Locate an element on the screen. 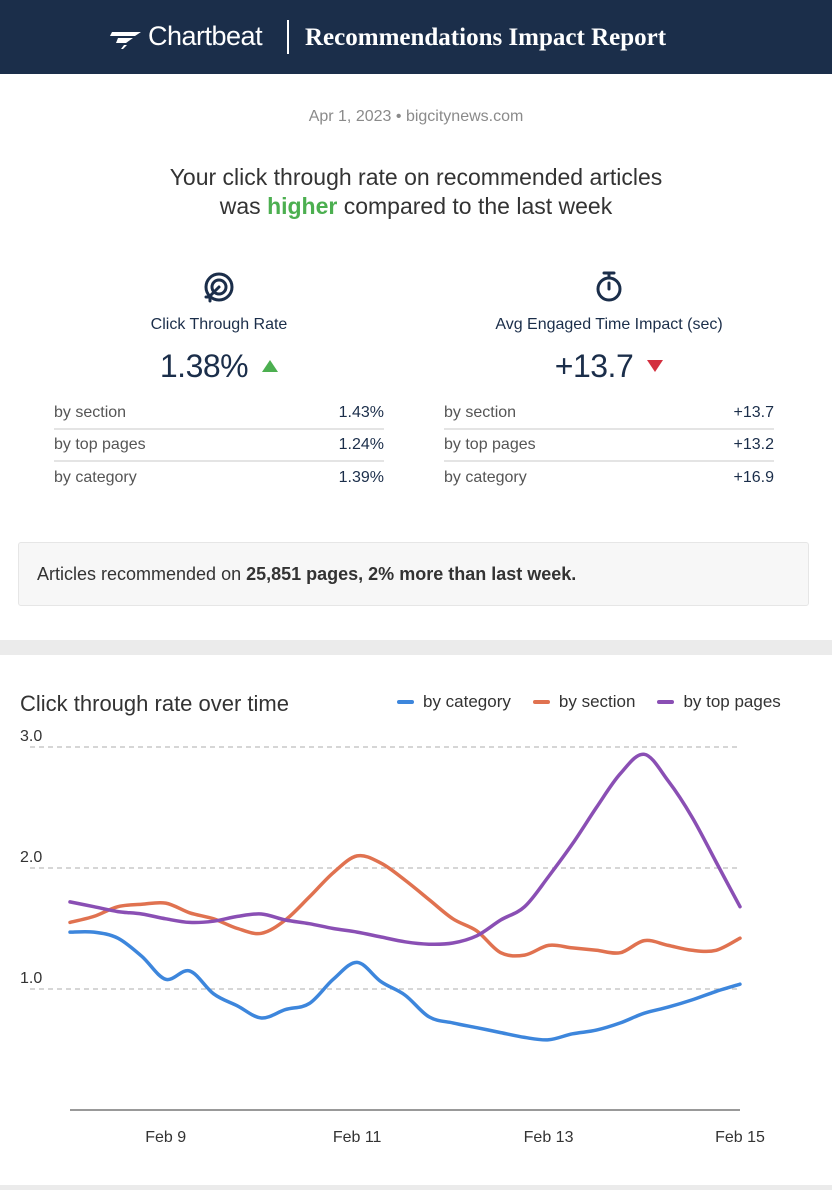 This screenshot has width=832, height=1190. series-line-by-section is located at coordinates (405, 905).